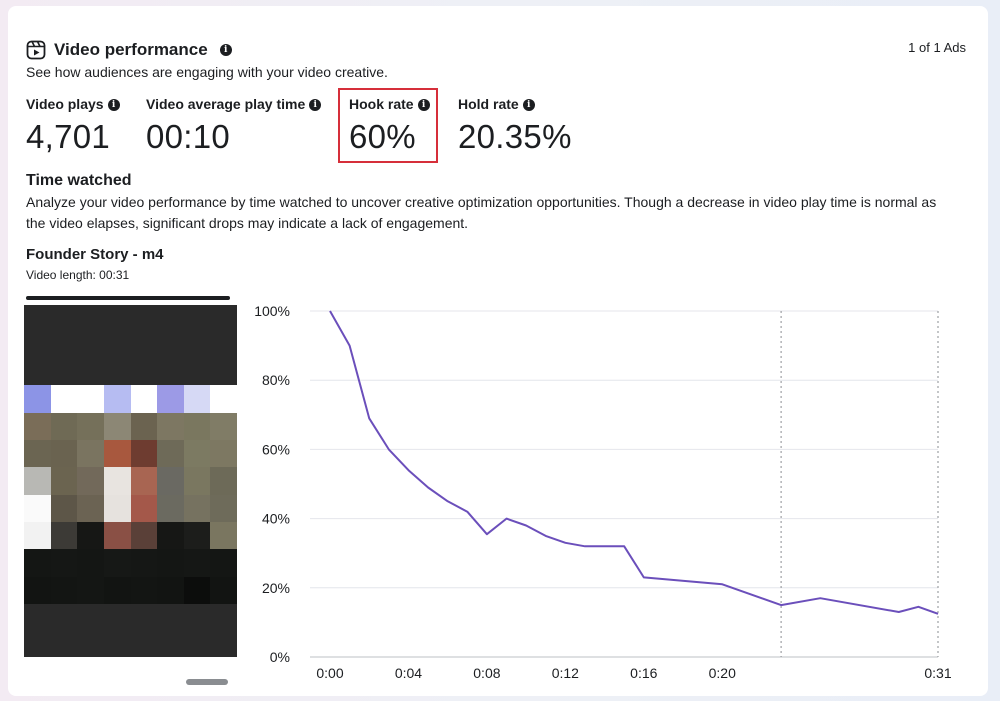 Image resolution: width=1000 pixels, height=701 pixels. I want to click on metric-label: Hook rate, so click(381, 104).